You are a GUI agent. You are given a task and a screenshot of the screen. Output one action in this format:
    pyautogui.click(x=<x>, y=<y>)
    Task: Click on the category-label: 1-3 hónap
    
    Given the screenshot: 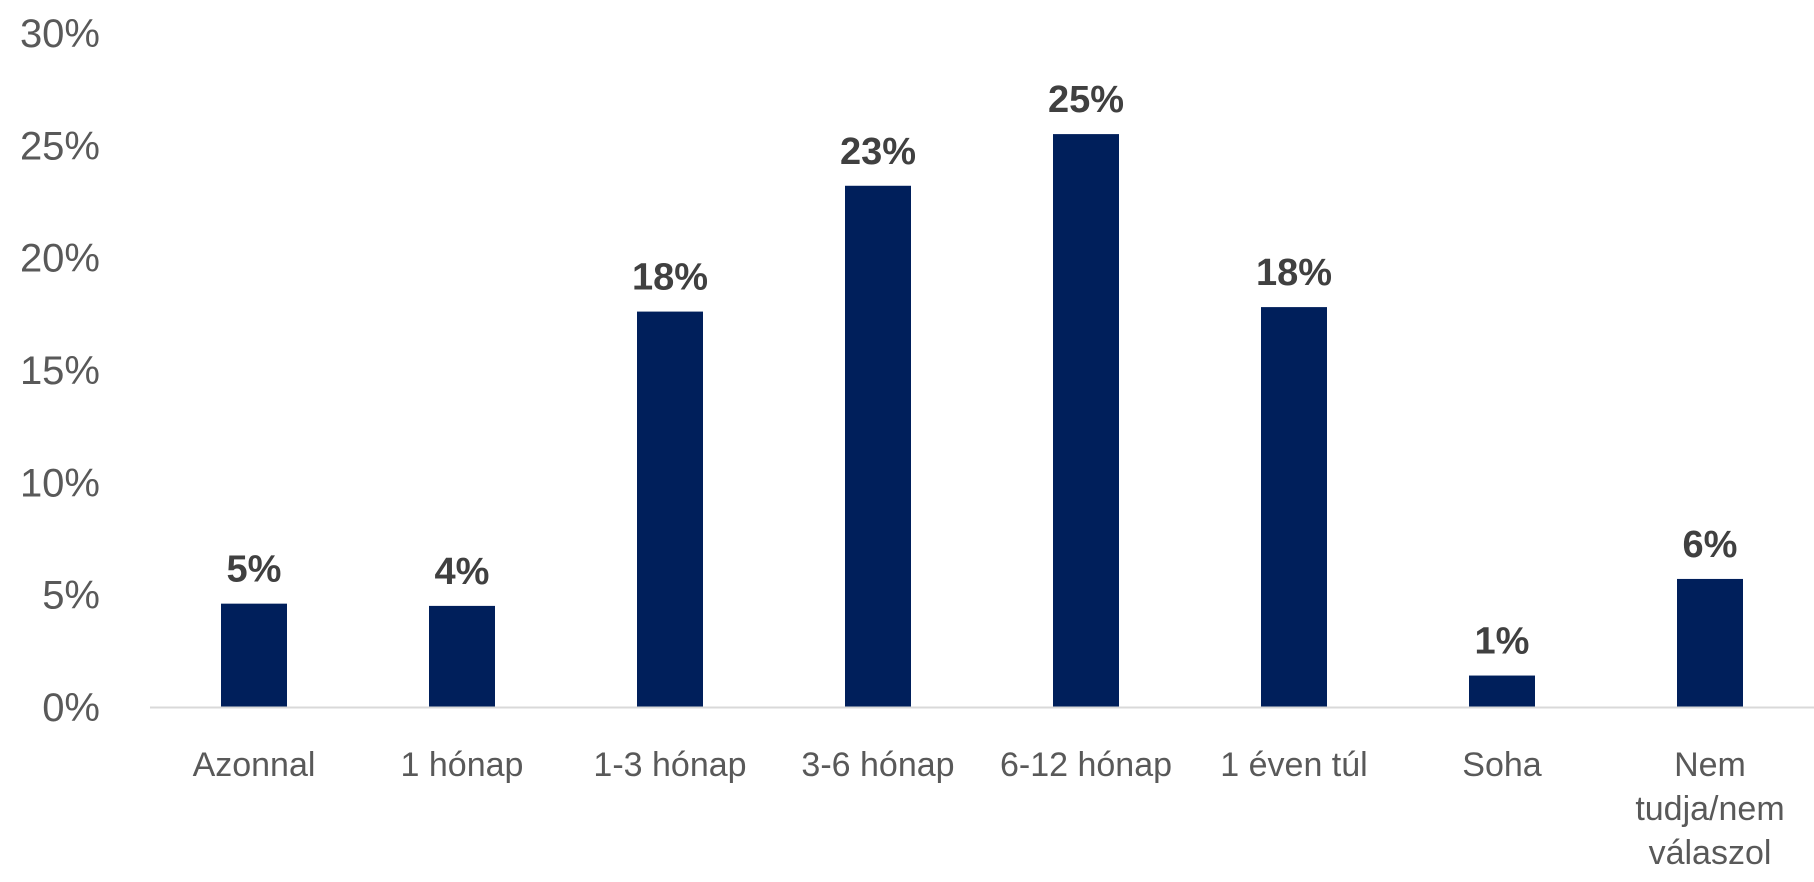 What is the action you would take?
    pyautogui.click(x=669, y=765)
    